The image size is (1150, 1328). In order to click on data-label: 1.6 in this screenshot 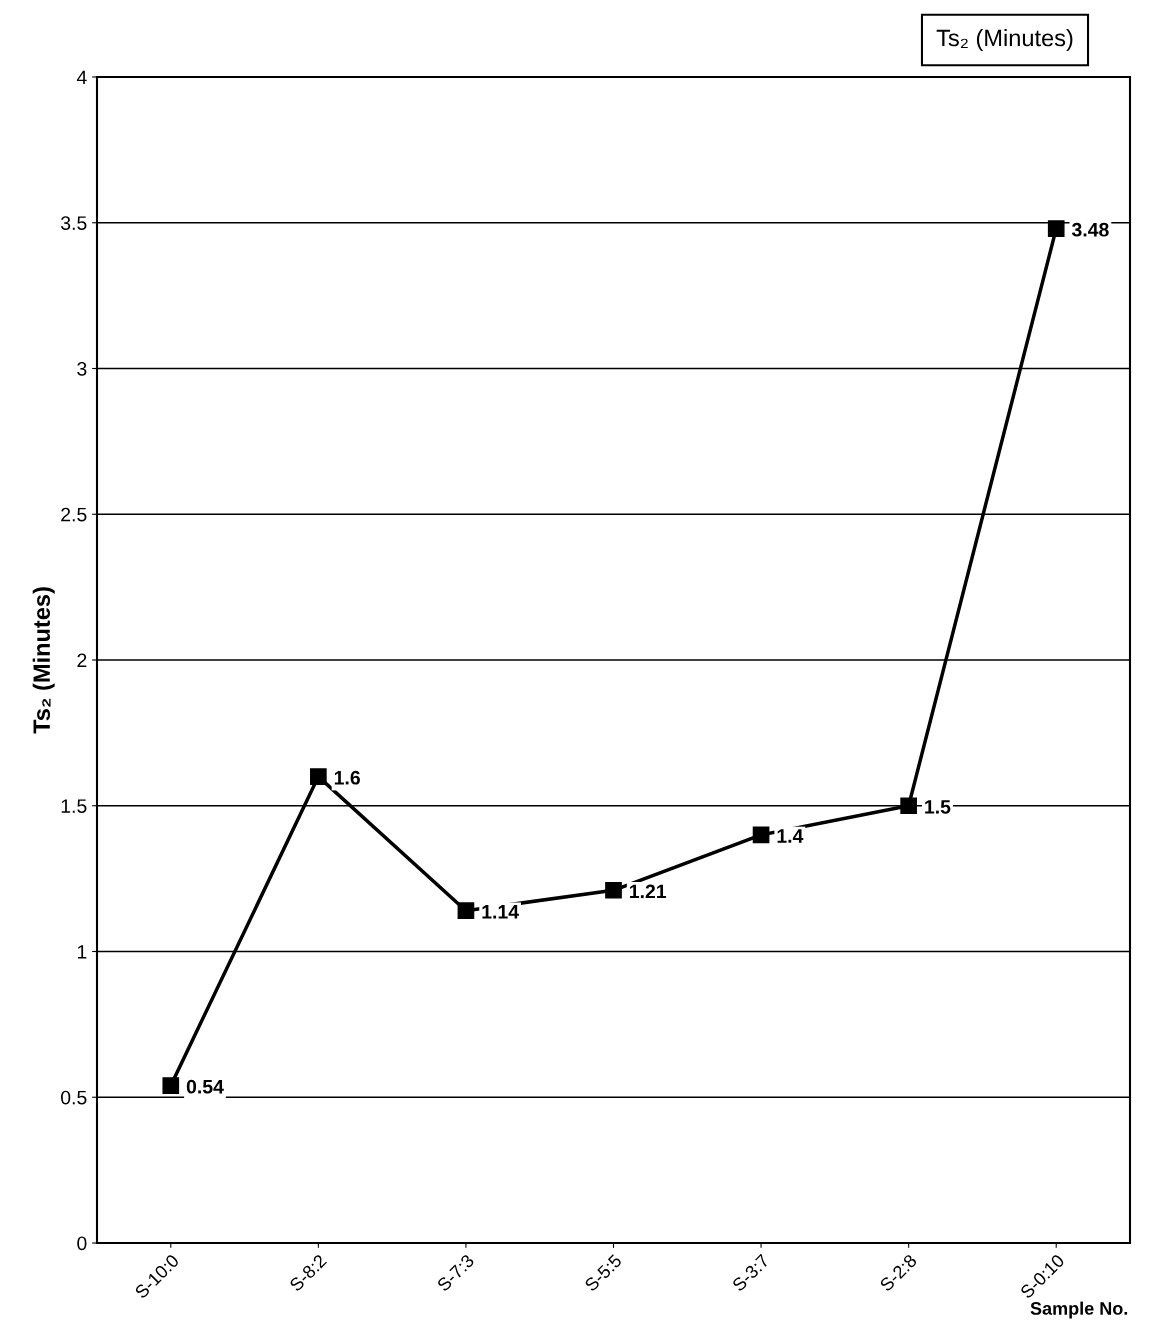, I will do `click(347, 777)`.